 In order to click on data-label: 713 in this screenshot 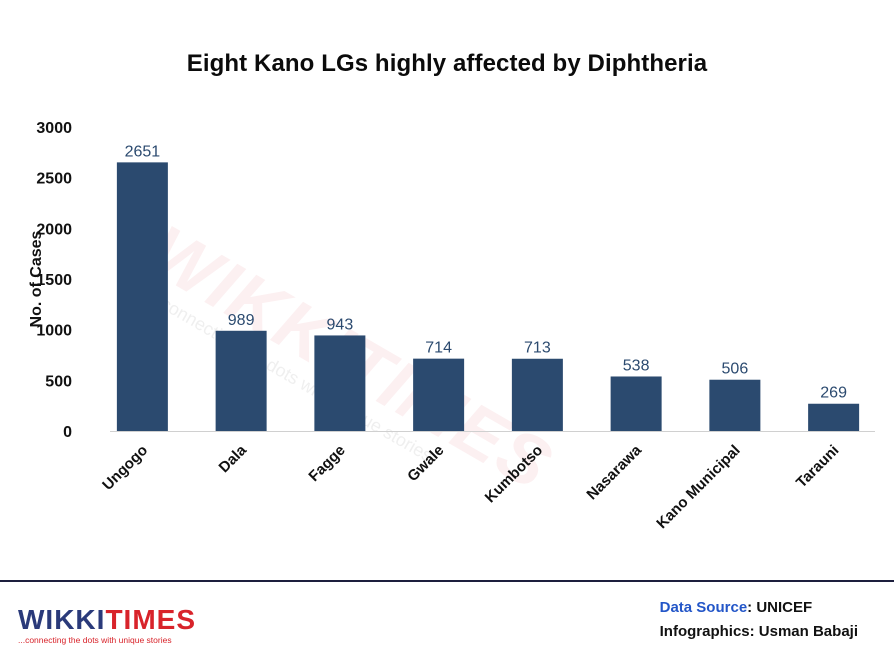, I will do `click(537, 348)`.